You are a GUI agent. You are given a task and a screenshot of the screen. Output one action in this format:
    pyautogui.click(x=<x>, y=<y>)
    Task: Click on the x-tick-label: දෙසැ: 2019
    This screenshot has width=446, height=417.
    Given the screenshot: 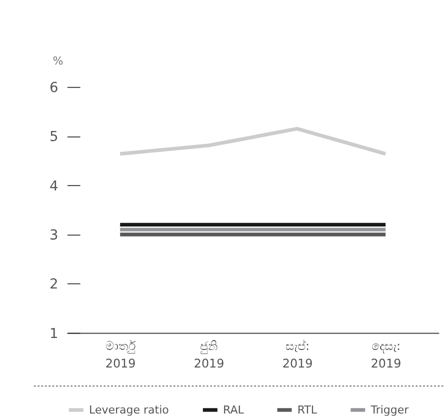 What is the action you would take?
    pyautogui.click(x=386, y=354)
    